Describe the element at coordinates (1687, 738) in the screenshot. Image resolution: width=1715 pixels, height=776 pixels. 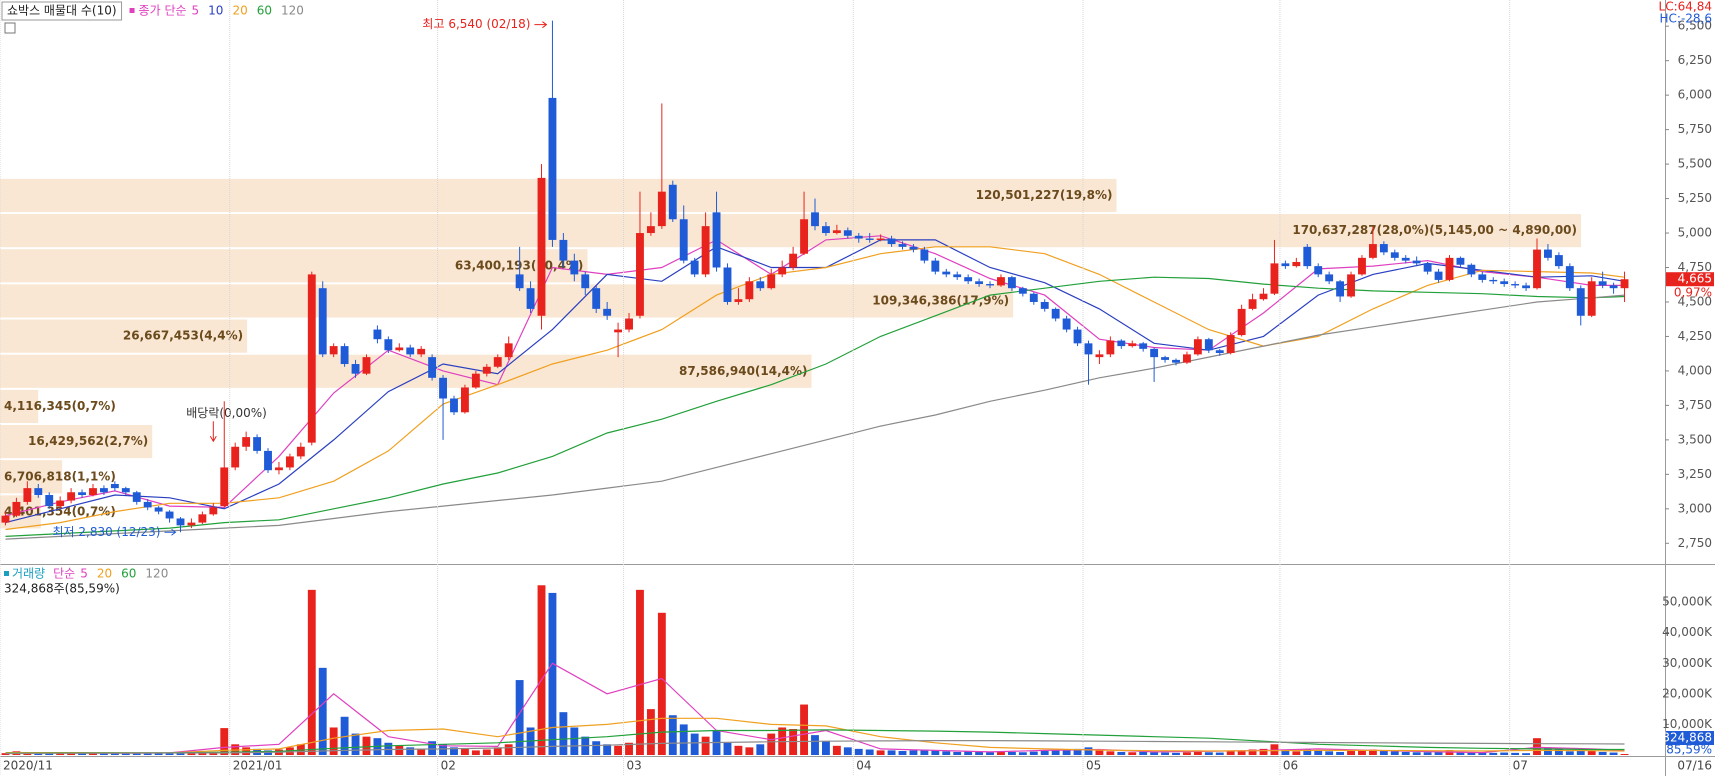
I see `current-volume-label: 324,868` at that location.